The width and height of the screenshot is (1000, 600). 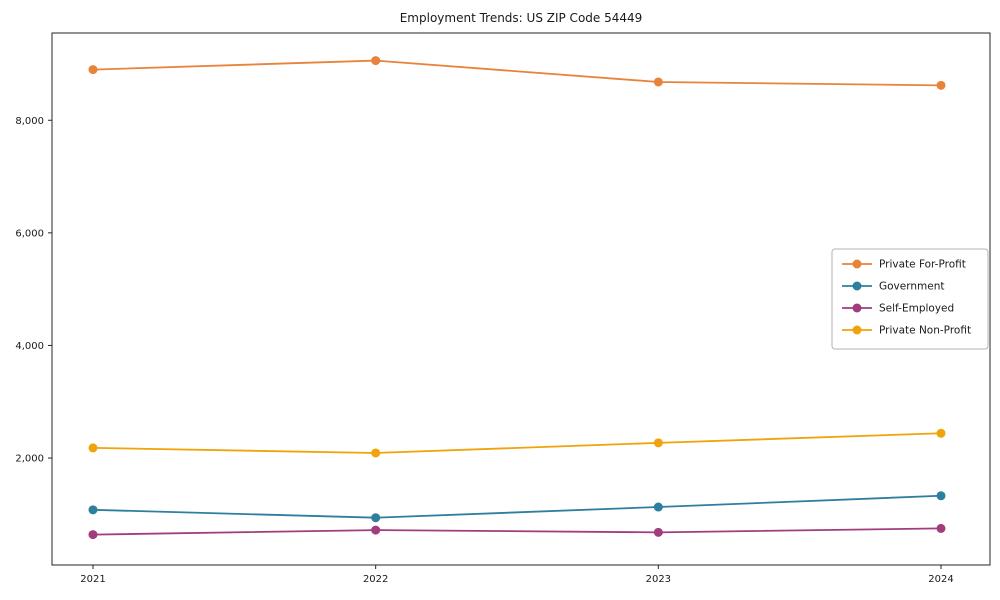 I want to click on x-tick-label: 2024, so click(x=940, y=579).